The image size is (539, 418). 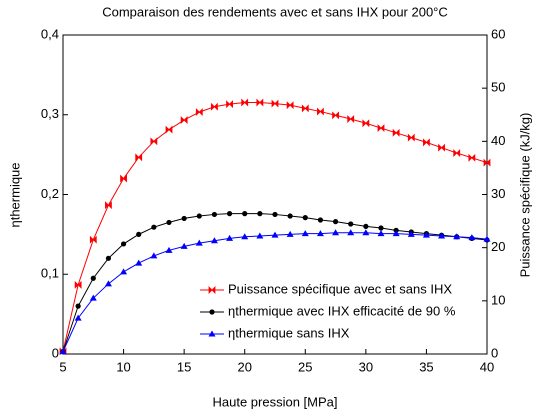 What do you see at coordinates (50, 33) in the screenshot?
I see `y-tick-label: 0,4` at bounding box center [50, 33].